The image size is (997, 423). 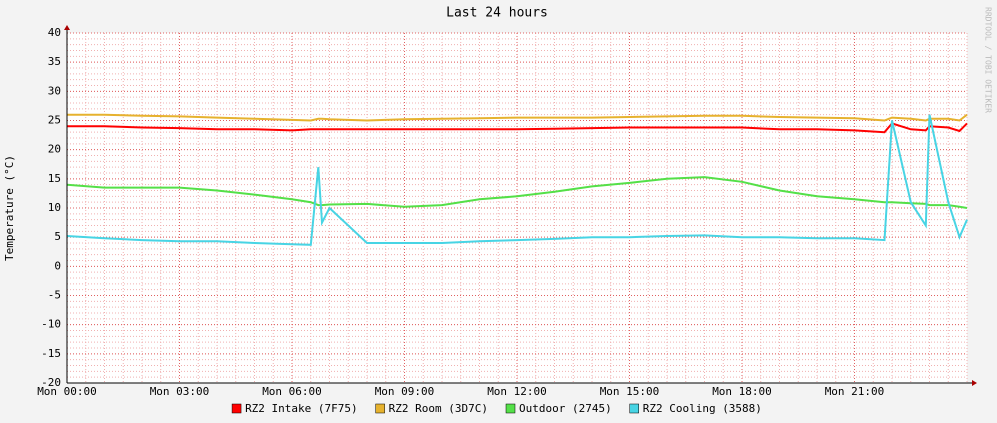 What do you see at coordinates (742, 391) in the screenshot?
I see `x-tick-label: Mon 18:00` at bounding box center [742, 391].